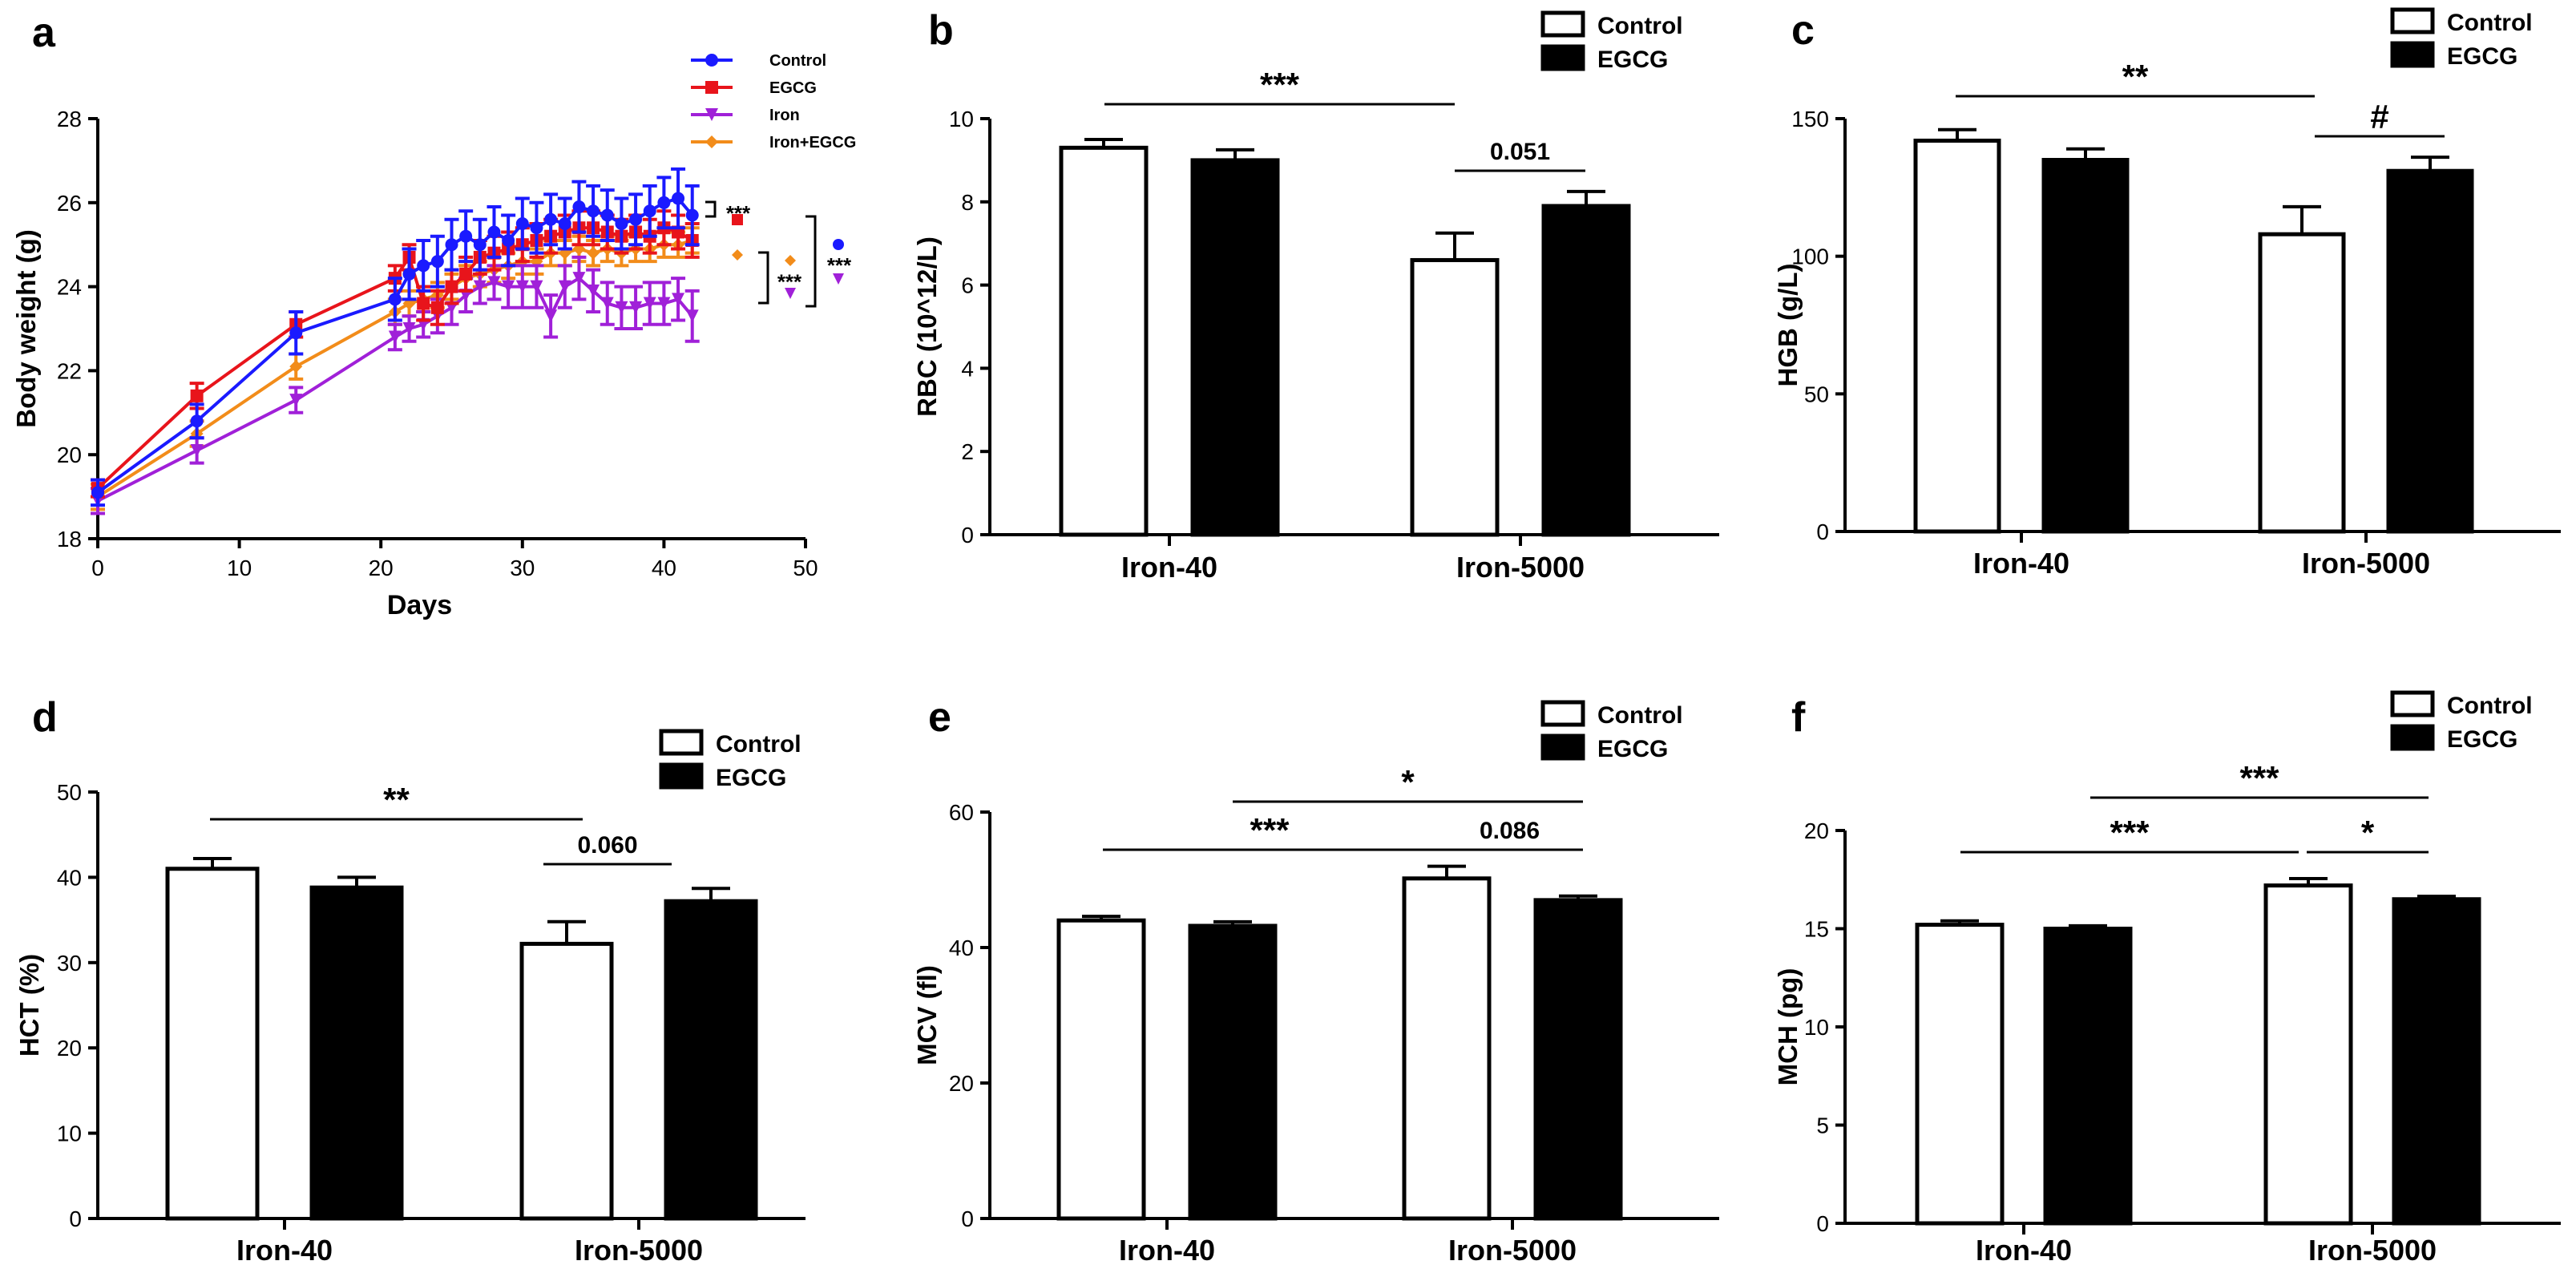  I want to click on y-tick-label: 5, so click(1822, 1125).